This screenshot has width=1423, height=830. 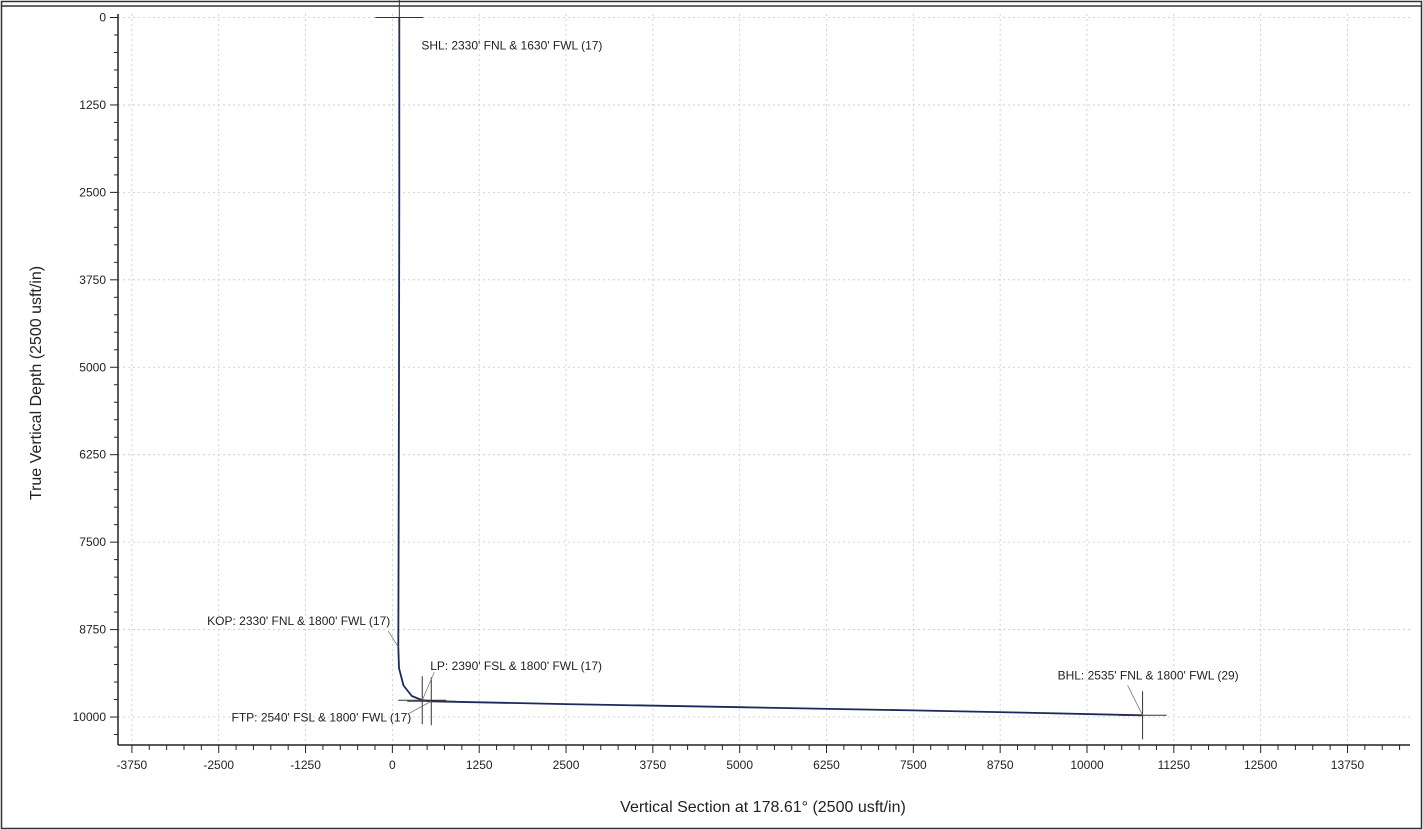 I want to click on x-tick-label: 2500, so click(x=566, y=765).